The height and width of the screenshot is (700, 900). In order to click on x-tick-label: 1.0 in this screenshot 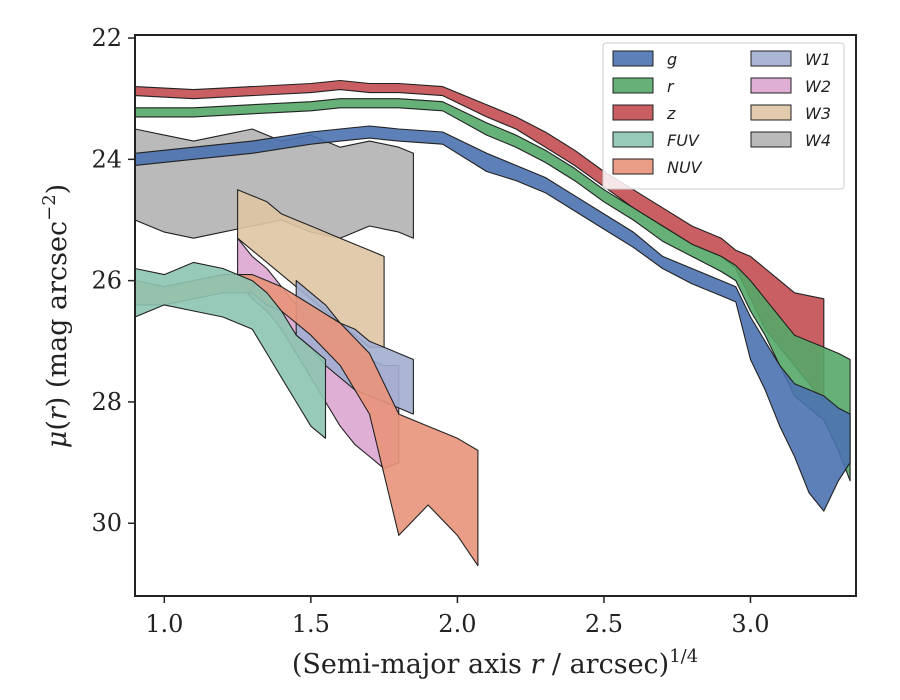, I will do `click(164, 624)`.